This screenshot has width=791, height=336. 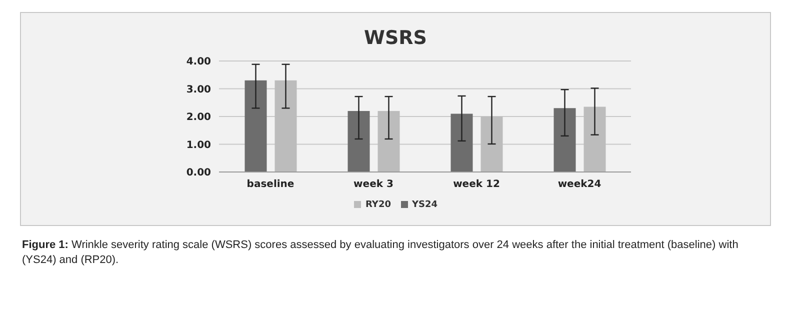 I want to click on legend-label: RY20, so click(x=378, y=205).